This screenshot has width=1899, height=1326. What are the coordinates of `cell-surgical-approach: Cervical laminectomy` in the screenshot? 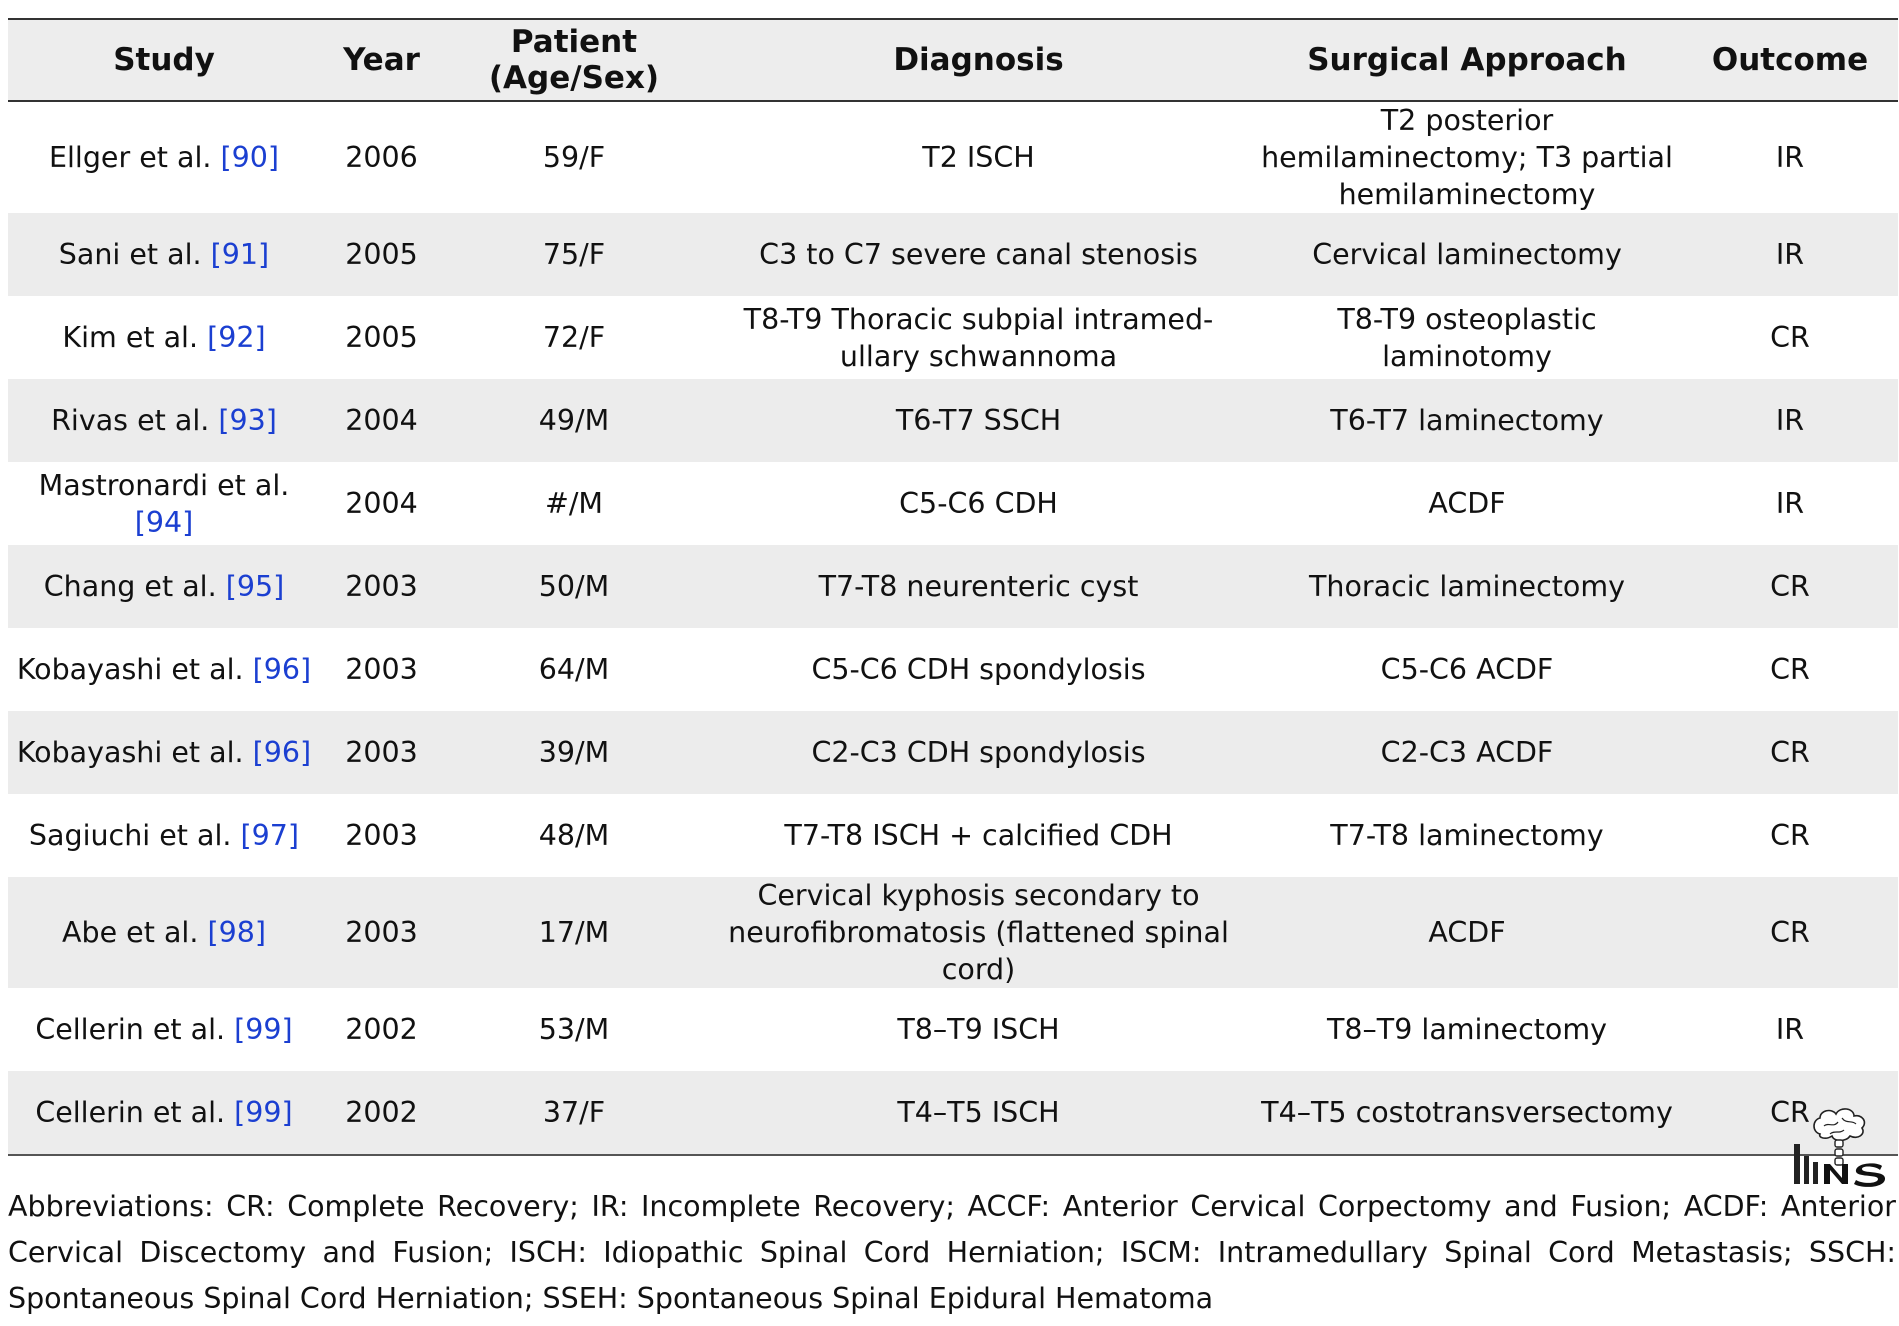 It's located at (1467, 254).